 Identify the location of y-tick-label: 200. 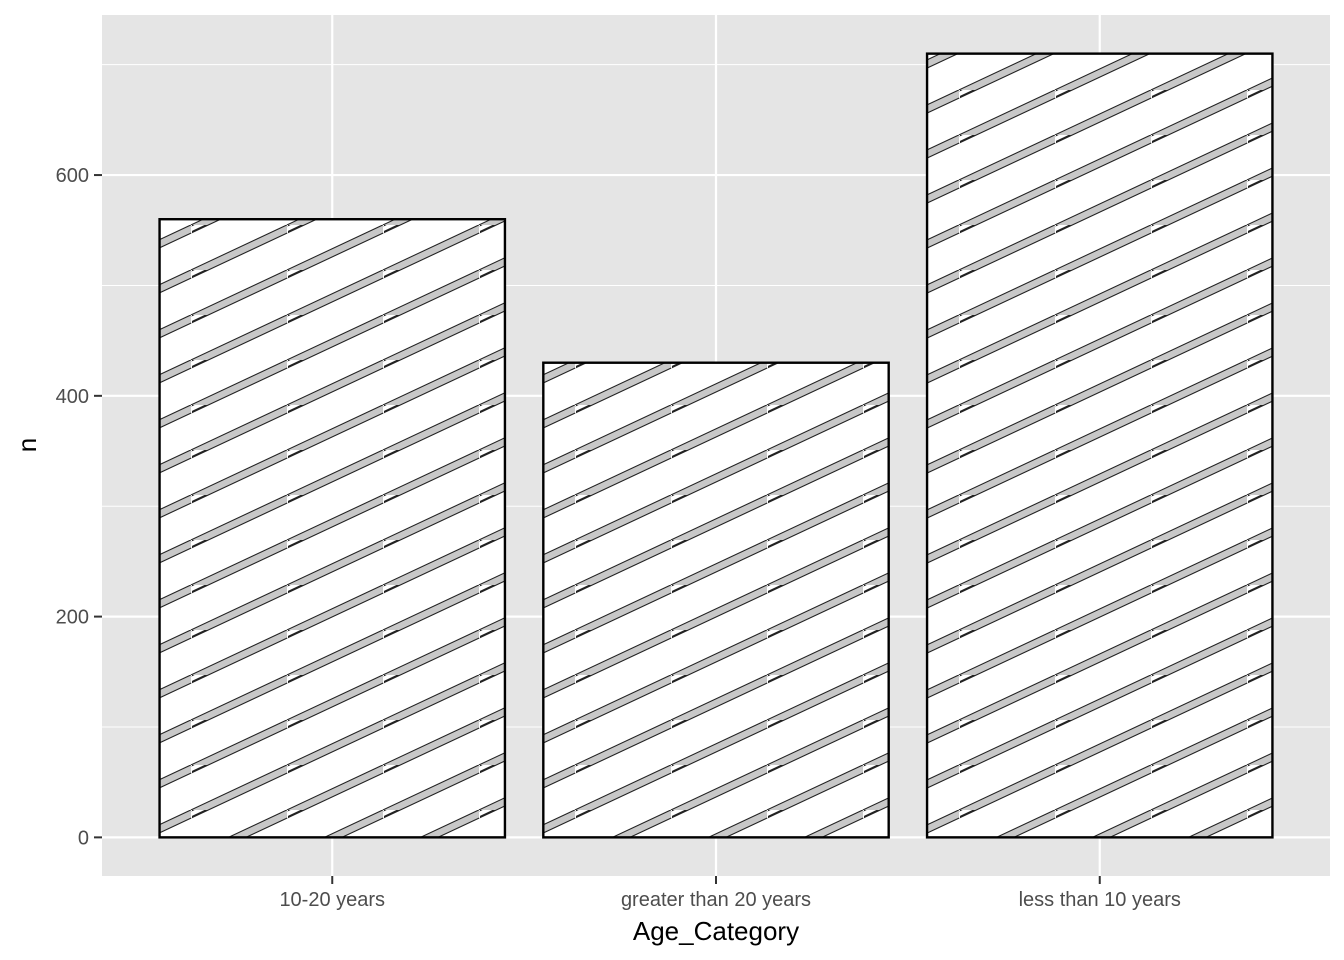
(72, 618).